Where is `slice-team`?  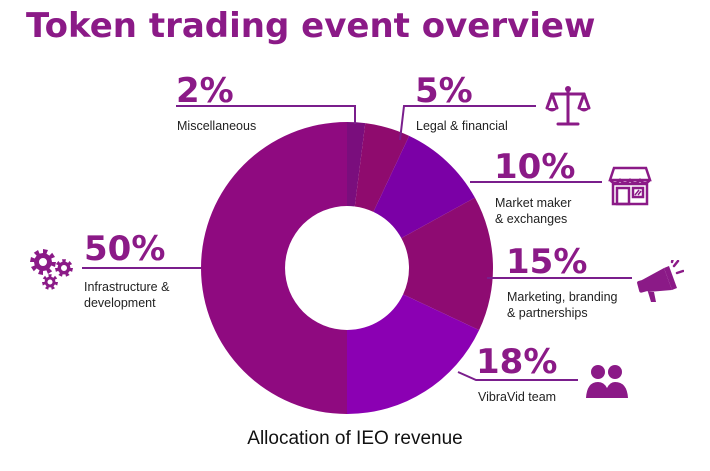
slice-team is located at coordinates (413, 354).